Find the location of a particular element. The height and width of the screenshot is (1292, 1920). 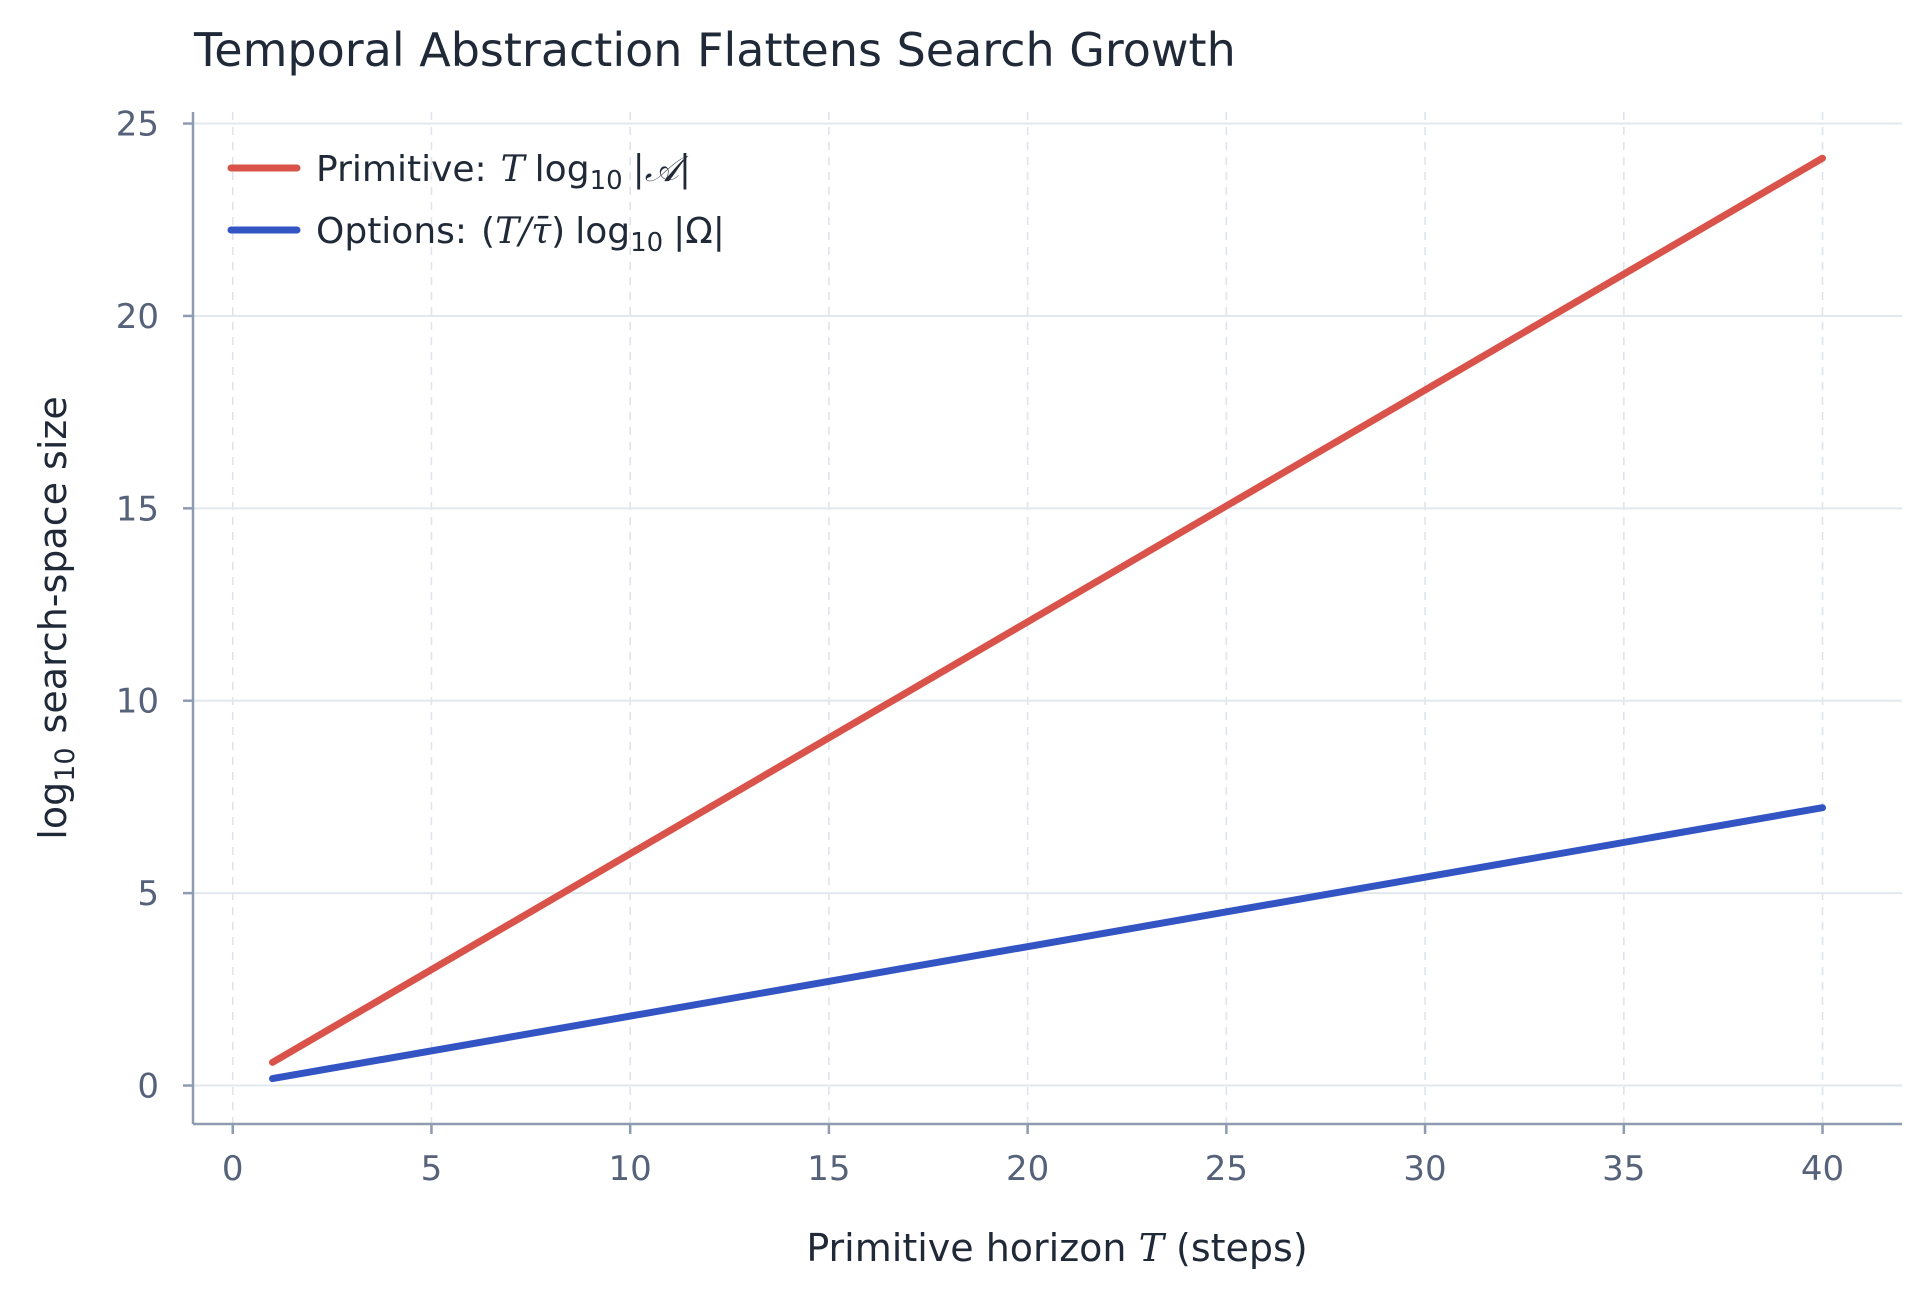

legend-options-lead: ( is located at coordinates (488, 231).